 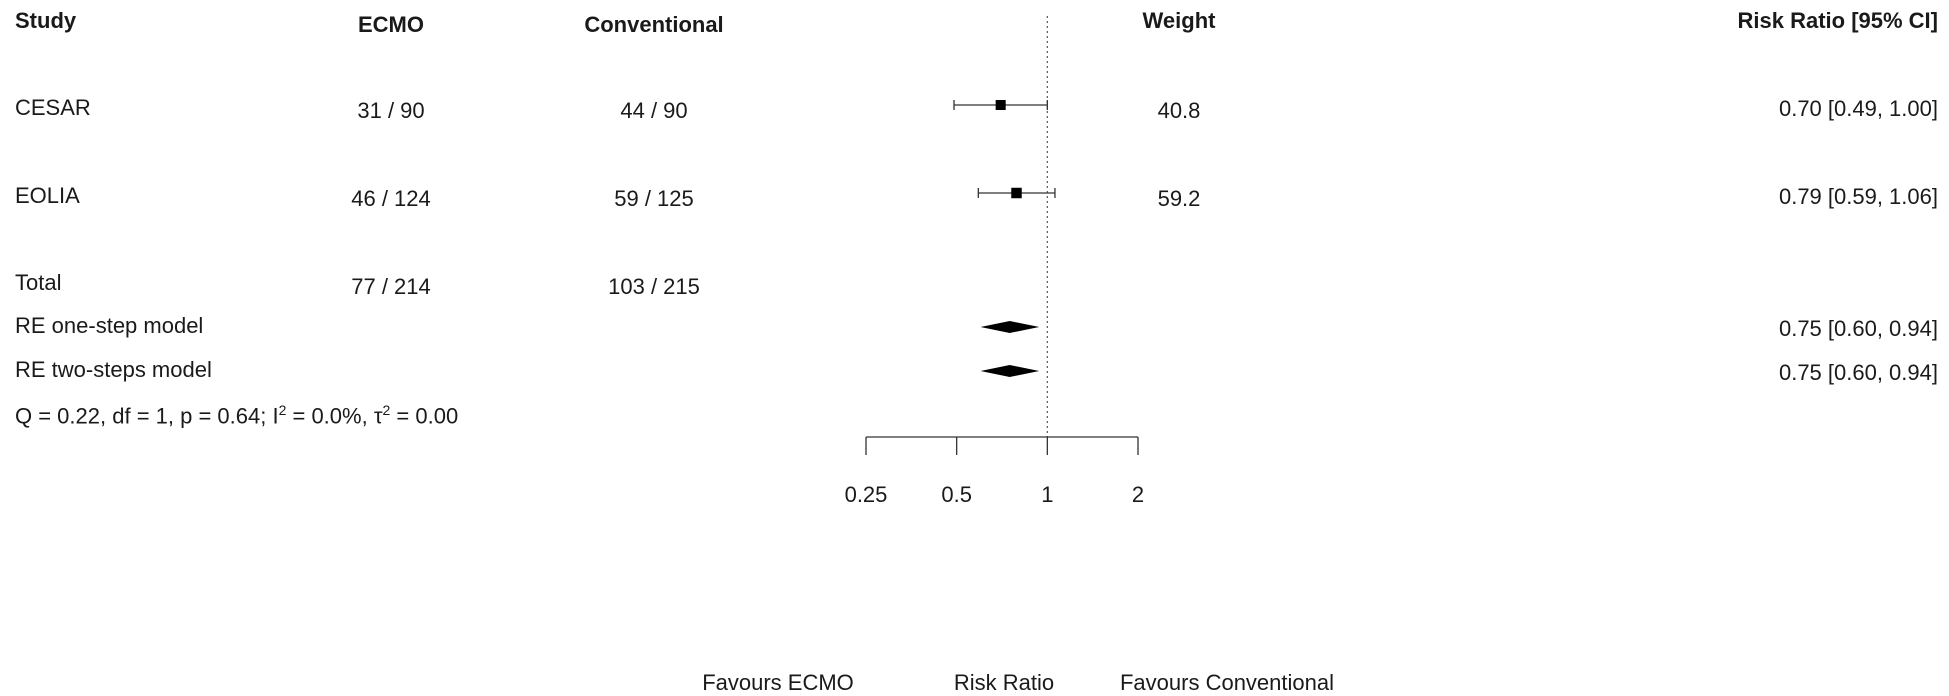 What do you see at coordinates (391, 110) in the screenshot?
I see `study-ecmo-events: 31 / 90` at bounding box center [391, 110].